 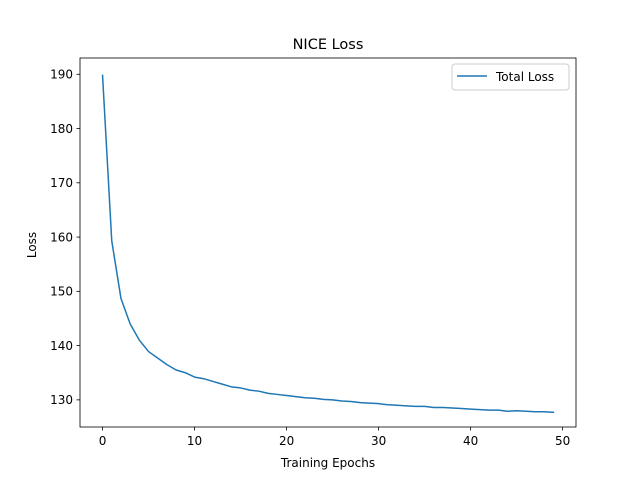 What do you see at coordinates (61, 75) in the screenshot?
I see `y-tick-label: 190` at bounding box center [61, 75].